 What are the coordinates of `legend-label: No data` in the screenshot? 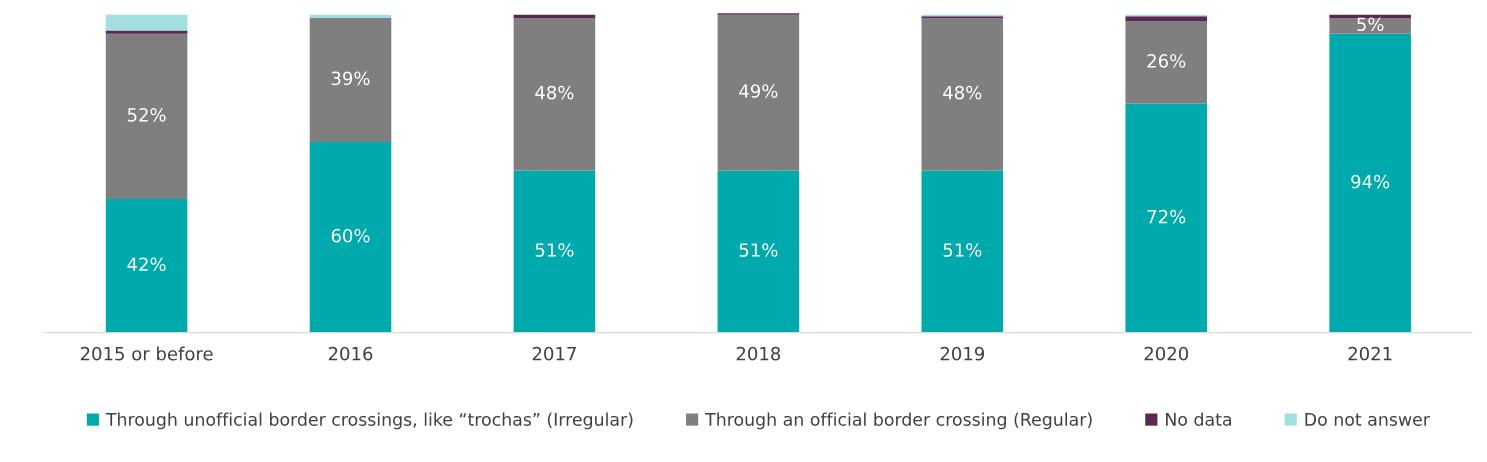 It's located at (1199, 419).